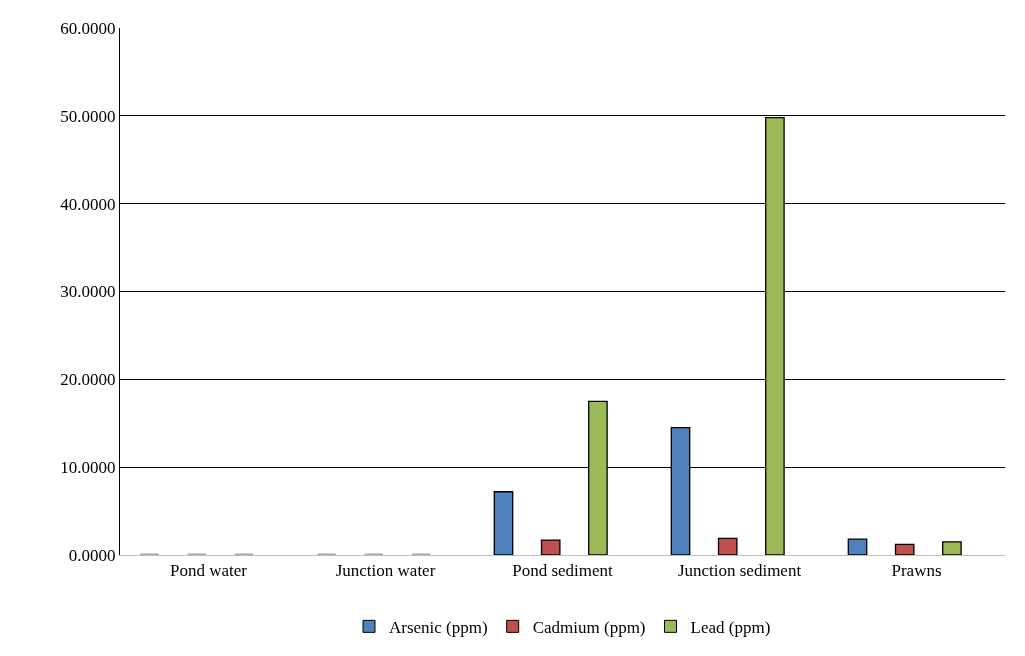  What do you see at coordinates (88, 468) in the screenshot?
I see `y-tick-label: 10.0000` at bounding box center [88, 468].